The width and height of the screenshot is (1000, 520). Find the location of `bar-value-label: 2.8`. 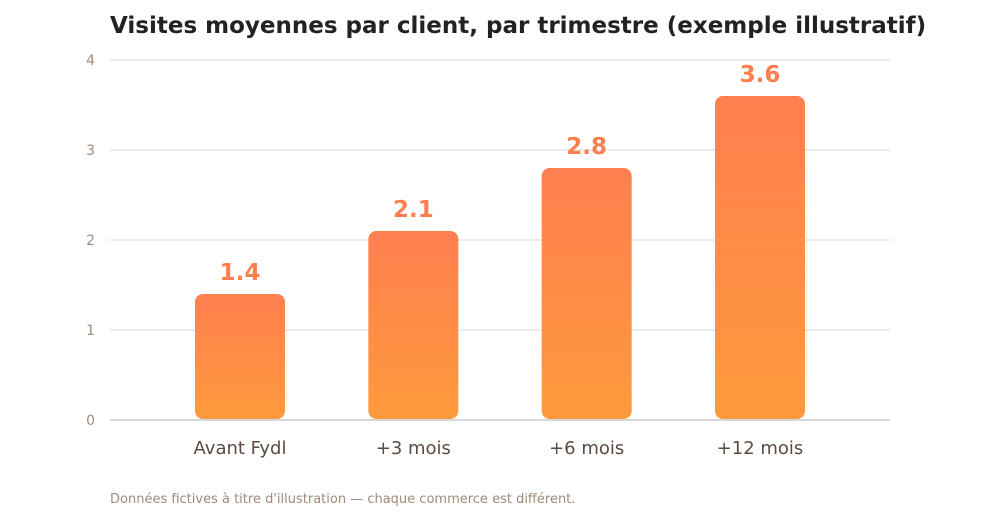

bar-value-label: 2.8 is located at coordinates (586, 147).